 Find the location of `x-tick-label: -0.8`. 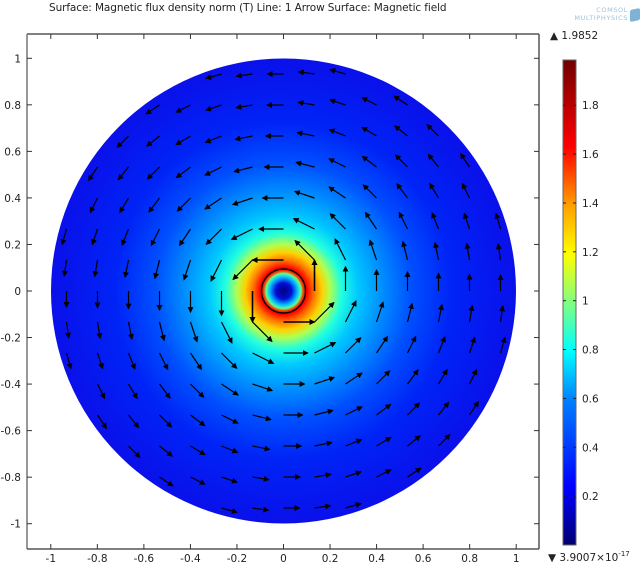

x-tick-label: -0.8 is located at coordinates (97, 559).